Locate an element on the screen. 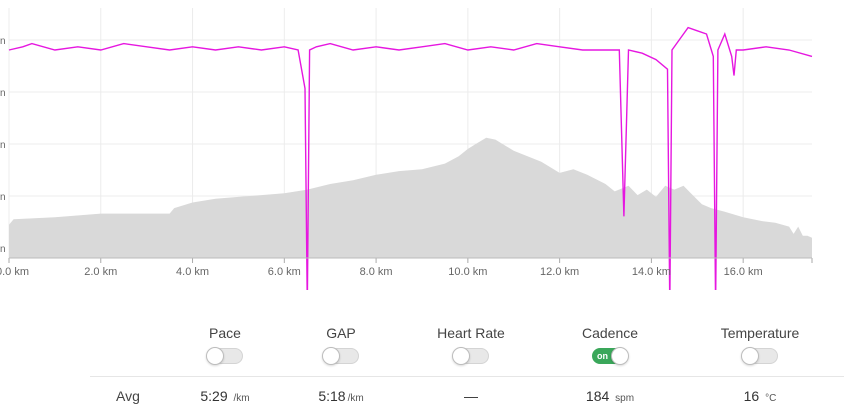 This screenshot has height=418, width=844. toggle-label: Heart Rate is located at coordinates (471, 333).